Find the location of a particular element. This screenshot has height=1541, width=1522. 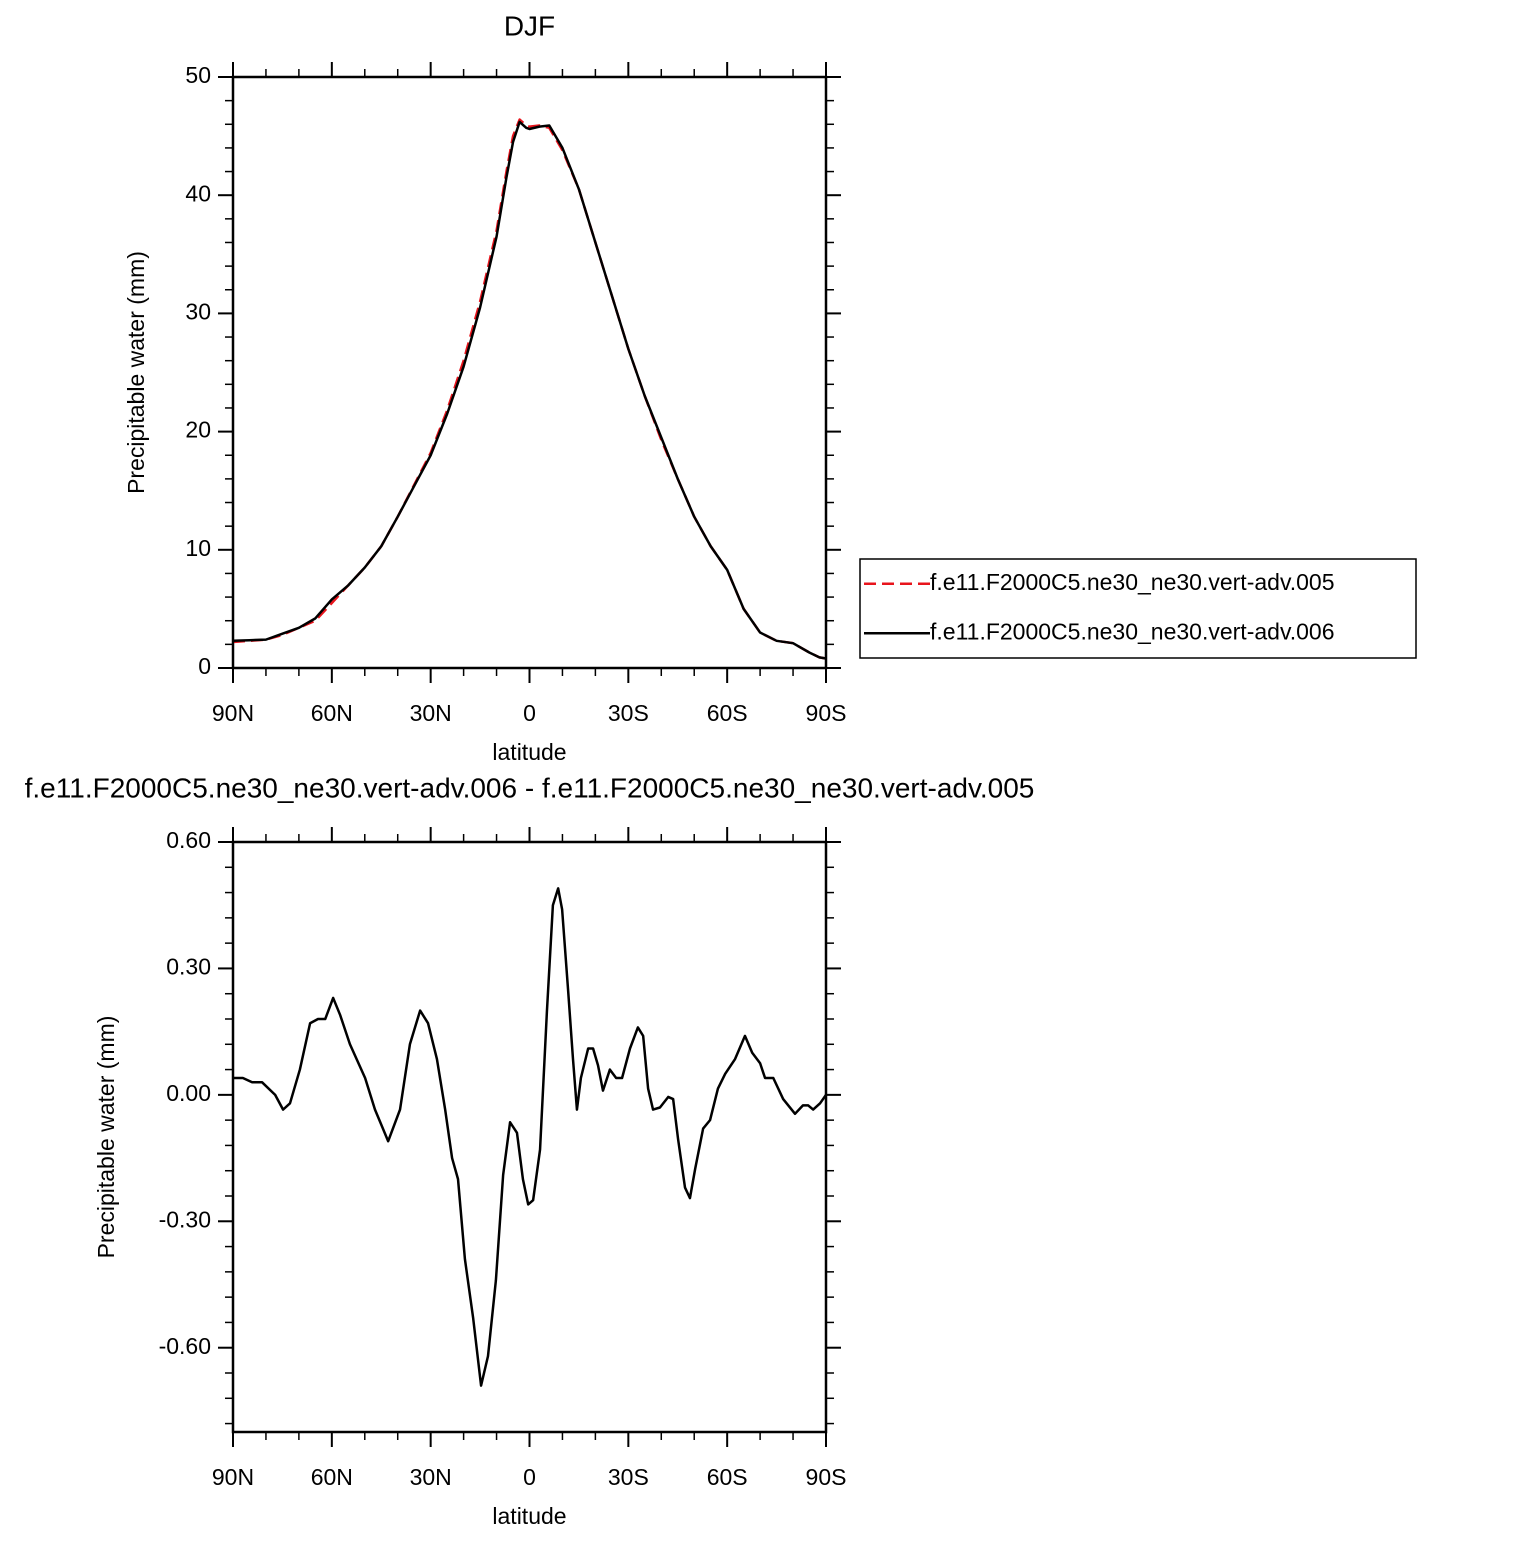

y-tick-label: 40 is located at coordinates (198, 193).